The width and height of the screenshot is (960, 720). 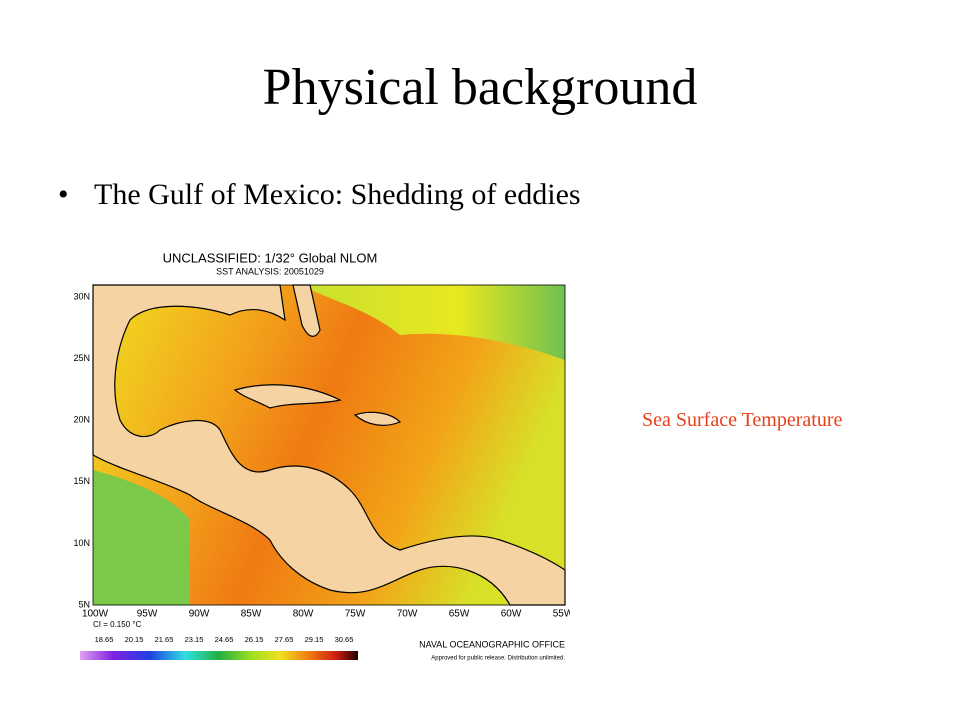 What do you see at coordinates (459, 614) in the screenshot?
I see `lon-label: 65W` at bounding box center [459, 614].